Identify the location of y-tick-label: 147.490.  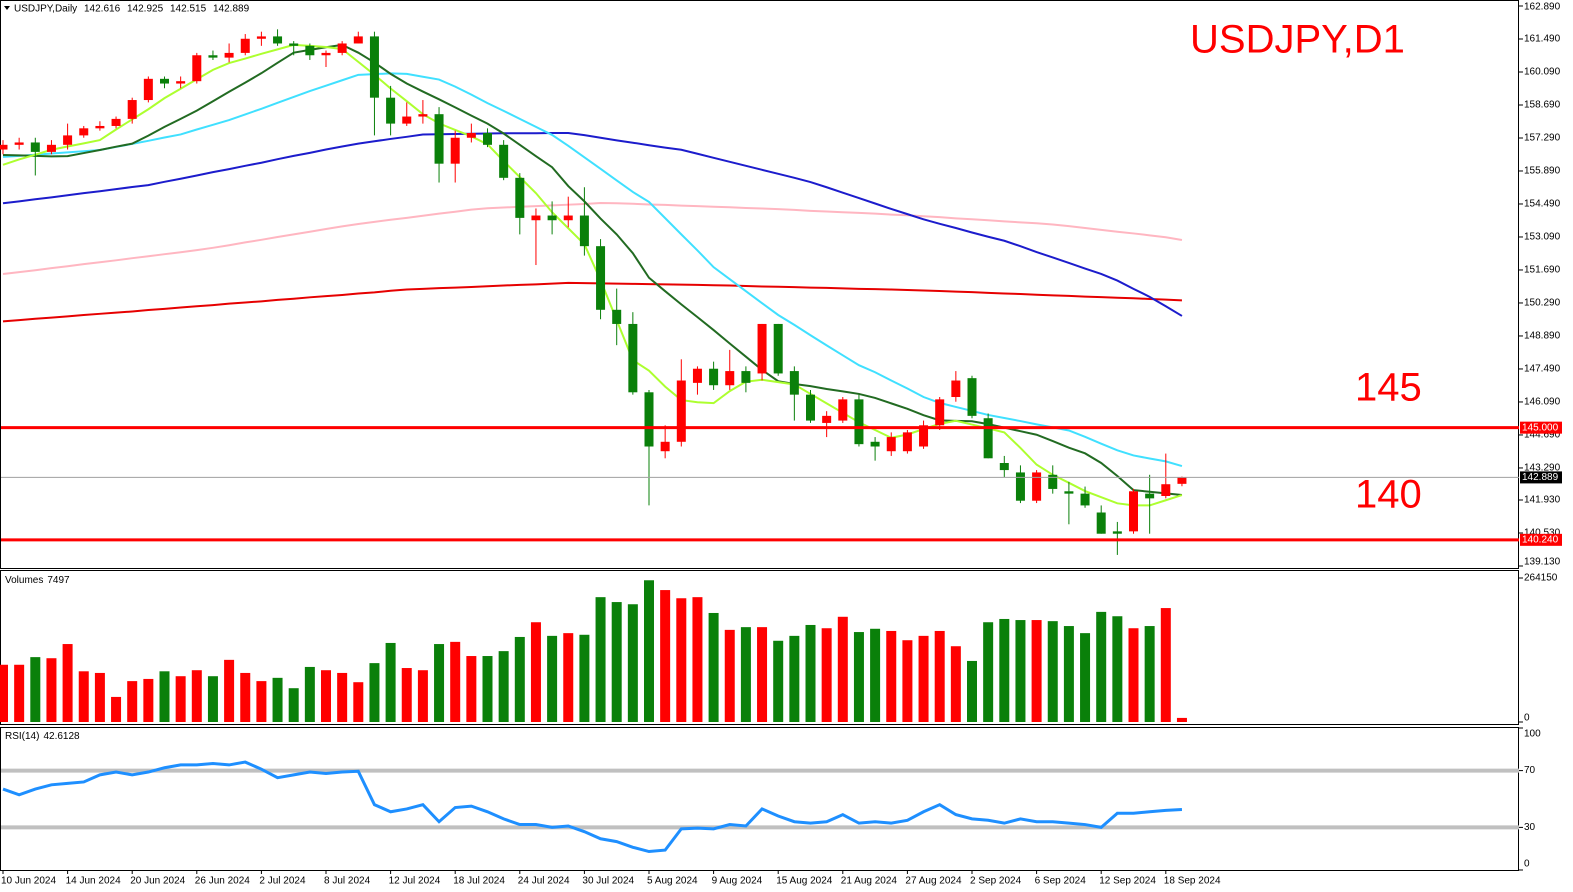
(1542, 369).